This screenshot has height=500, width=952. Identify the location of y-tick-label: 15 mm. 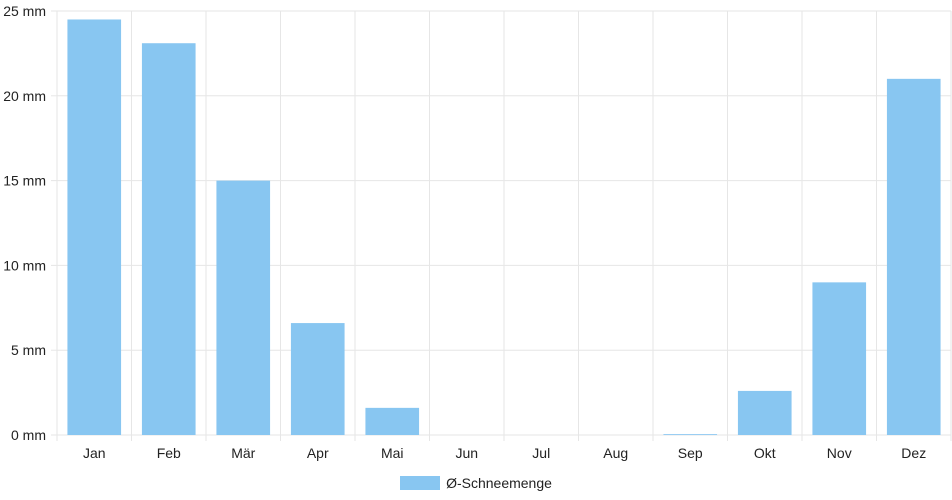
(24, 181).